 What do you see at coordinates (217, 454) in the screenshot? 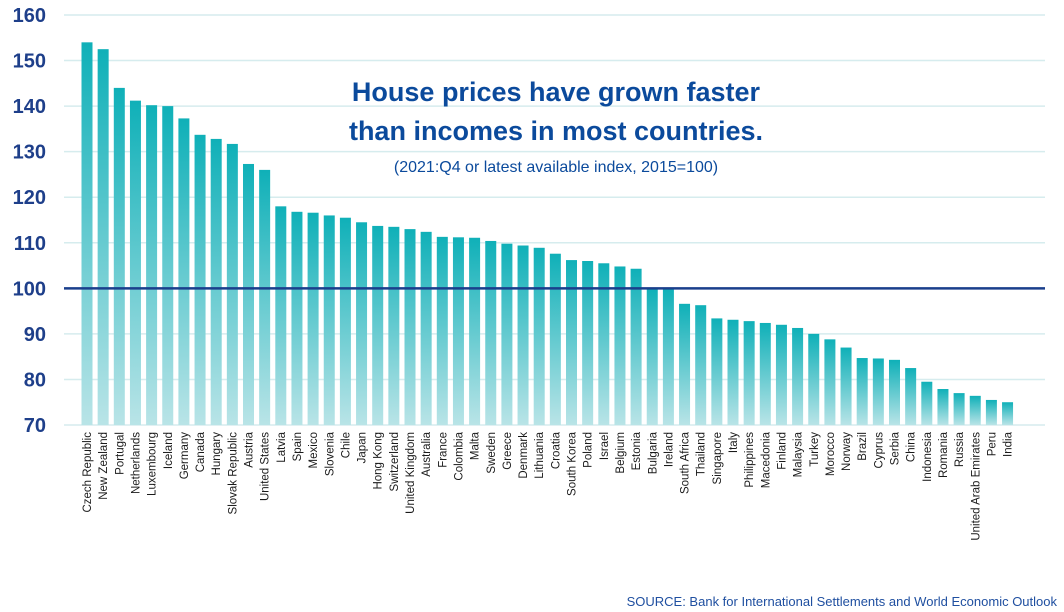
I see `x-tick-label: Hungary` at bounding box center [217, 454].